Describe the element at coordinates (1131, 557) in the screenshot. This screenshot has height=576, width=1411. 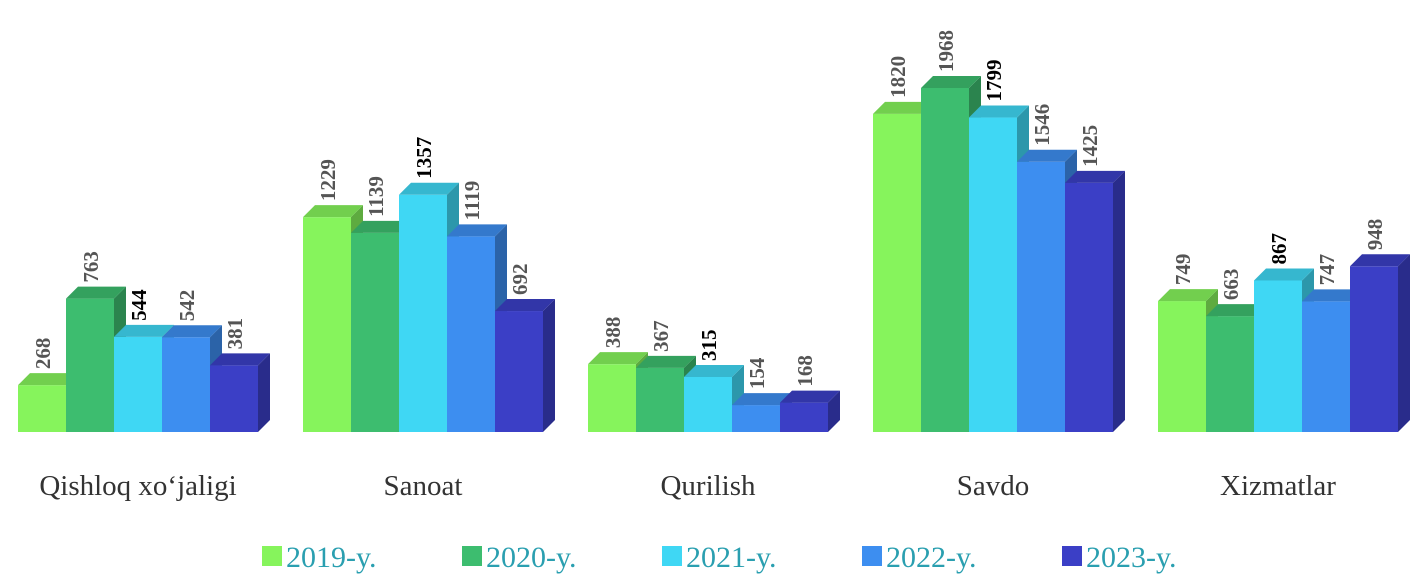
I see `legend-label: 2023-y.` at that location.